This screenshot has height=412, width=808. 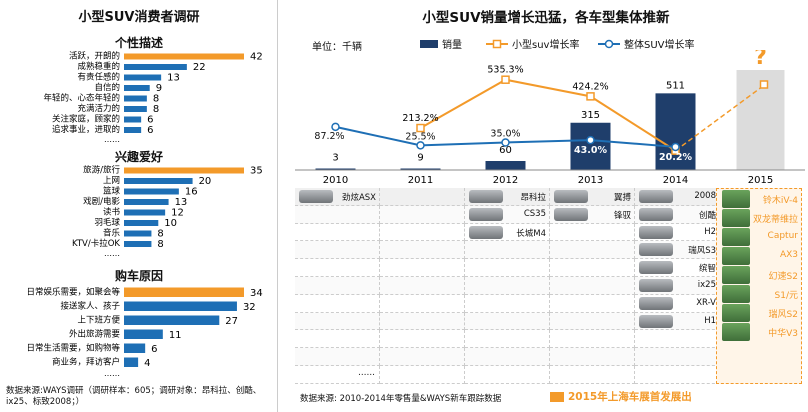 I want to click on interest-value: 13, so click(x=181, y=202).